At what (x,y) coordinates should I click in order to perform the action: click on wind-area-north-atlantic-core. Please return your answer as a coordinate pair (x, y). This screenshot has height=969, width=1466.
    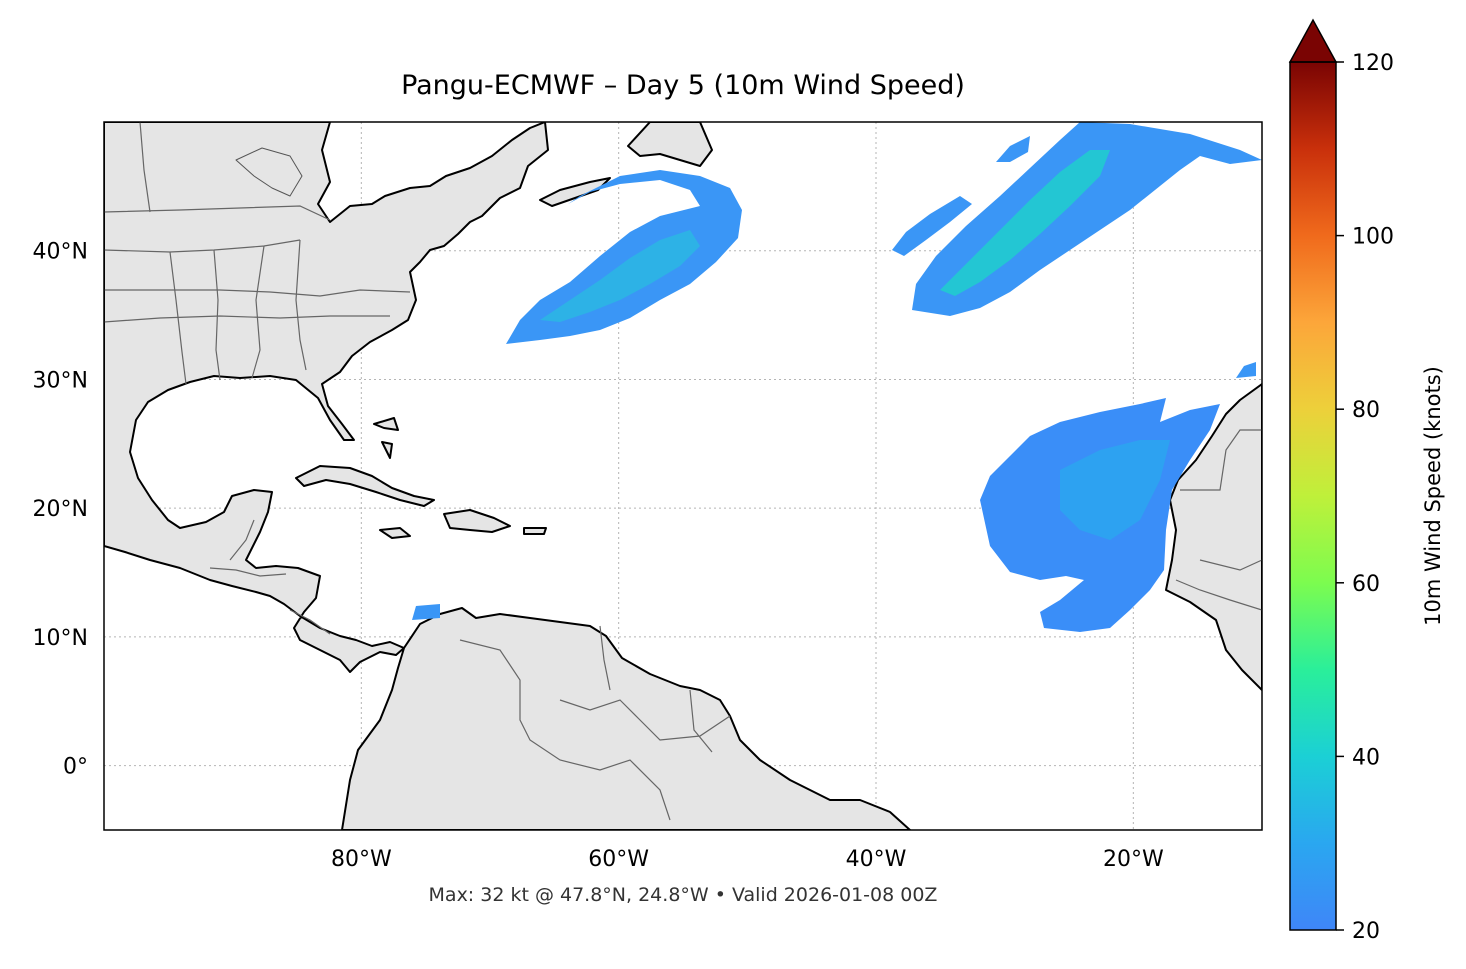
    Looking at the image, I should click on (1025, 223).